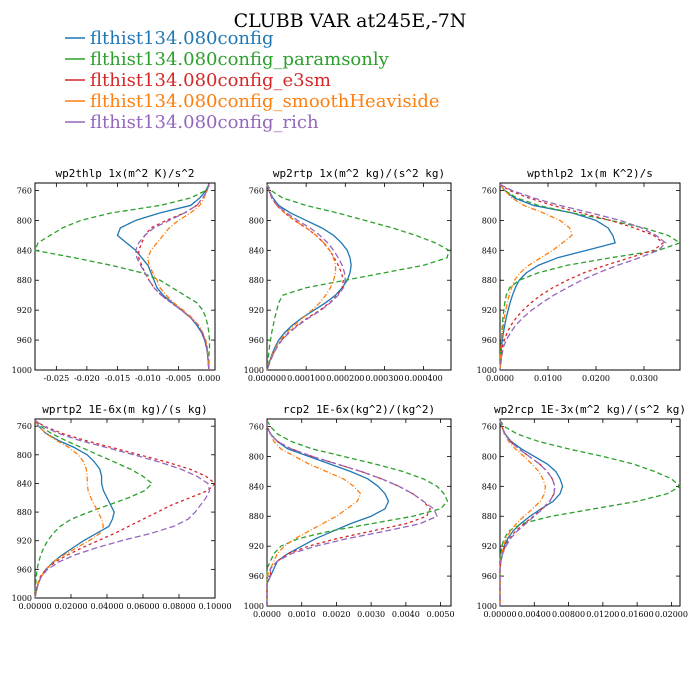  What do you see at coordinates (142, 606) in the screenshot?
I see `x-tick-label: 0.06000` at bounding box center [142, 606].